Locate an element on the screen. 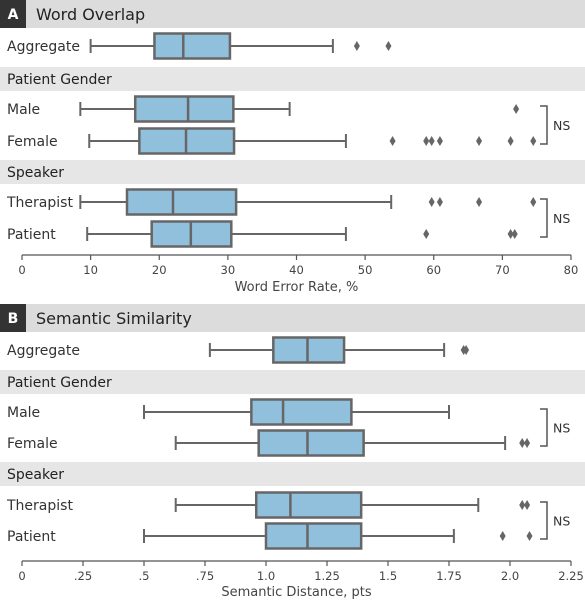 The width and height of the screenshot is (585, 600). x-tick-label: 2.25 is located at coordinates (571, 576).